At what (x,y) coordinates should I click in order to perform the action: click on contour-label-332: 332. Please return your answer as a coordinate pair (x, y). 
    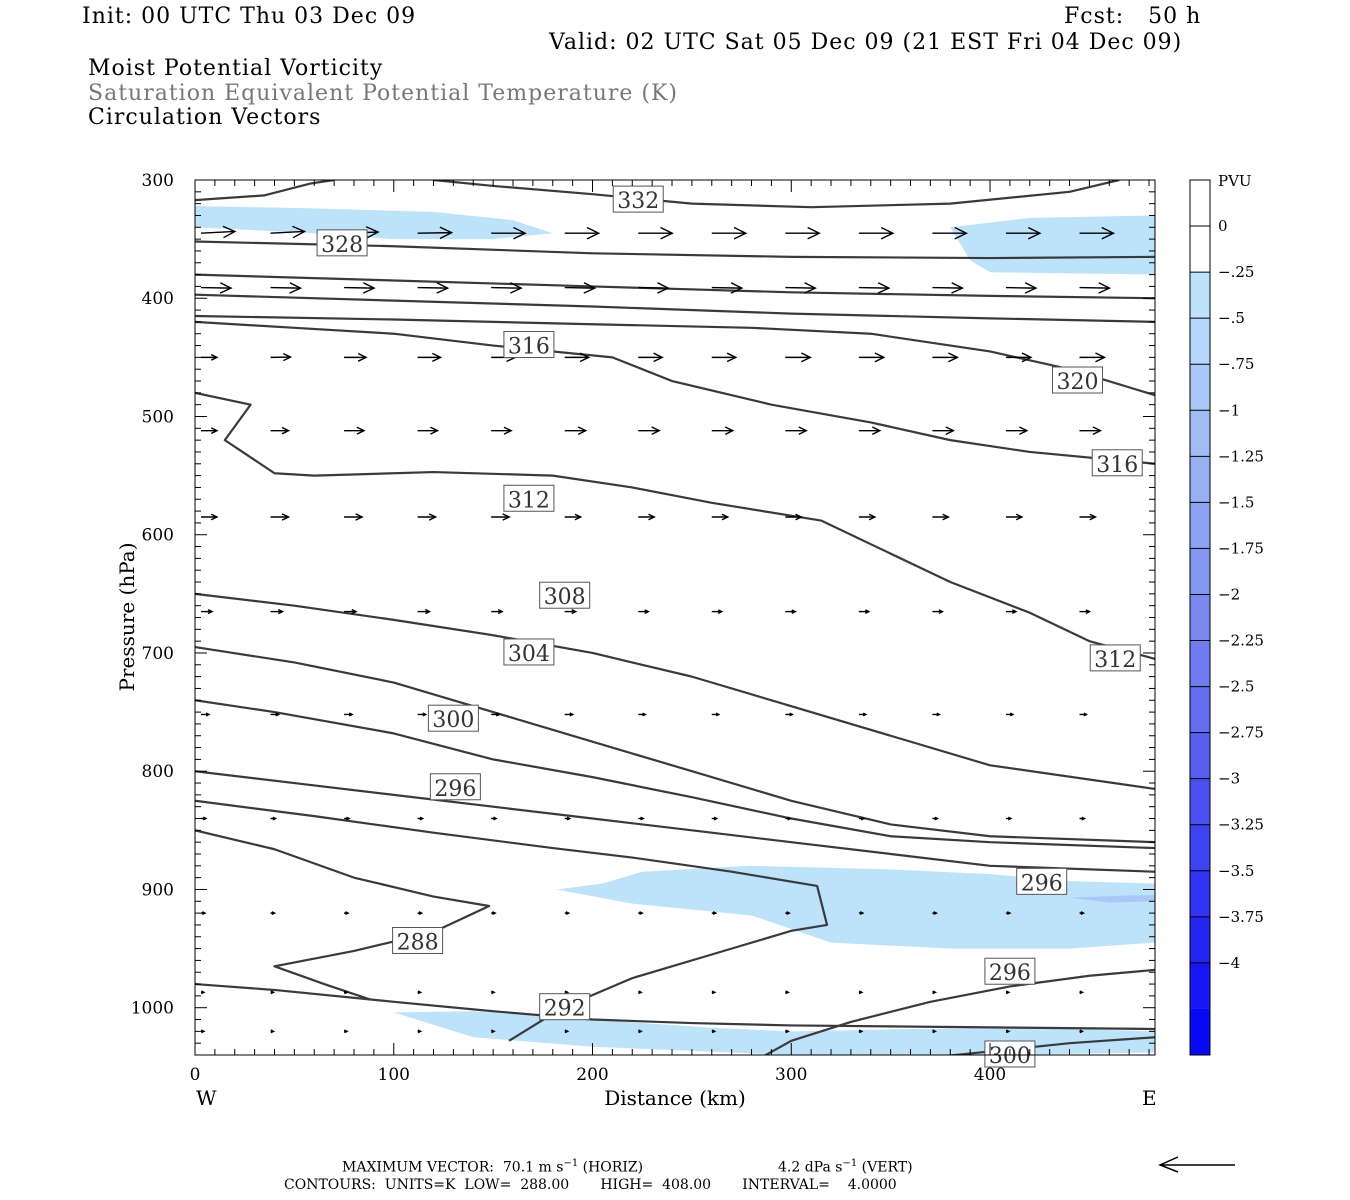
    Looking at the image, I should click on (638, 199).